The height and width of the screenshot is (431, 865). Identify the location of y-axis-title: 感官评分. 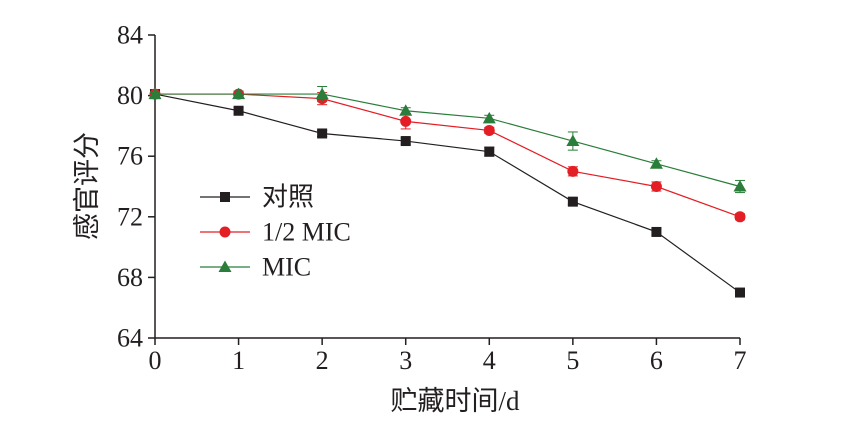
(87, 186).